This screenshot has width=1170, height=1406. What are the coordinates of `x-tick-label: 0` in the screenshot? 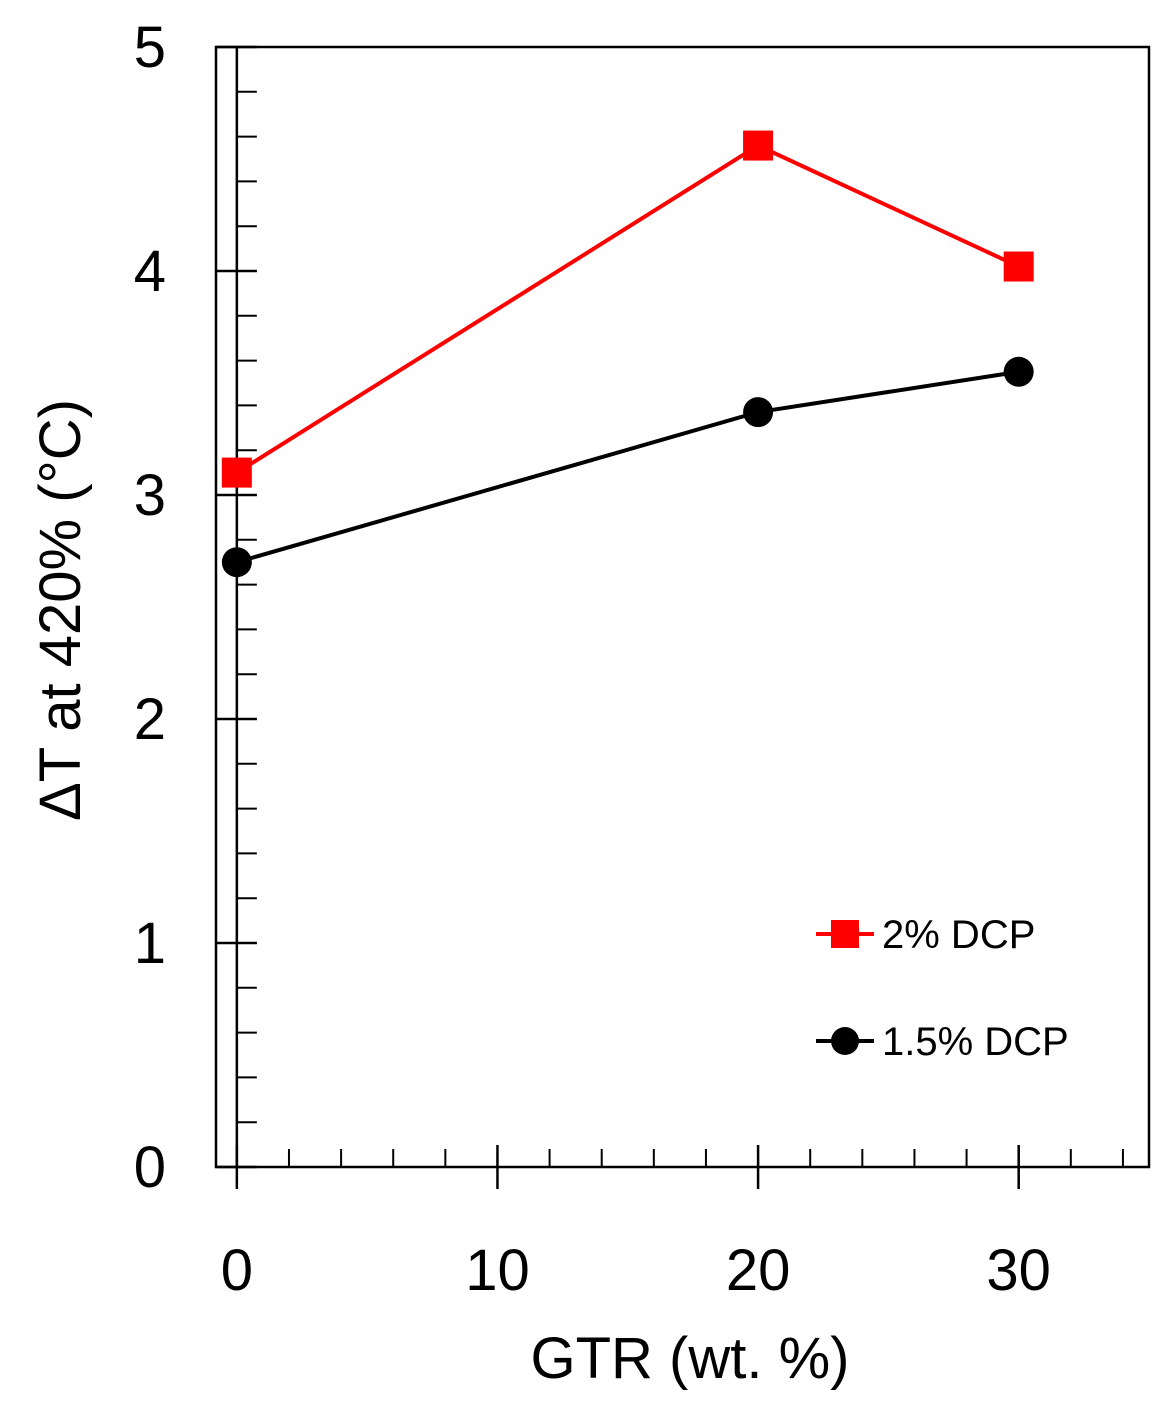 It's located at (237, 1270).